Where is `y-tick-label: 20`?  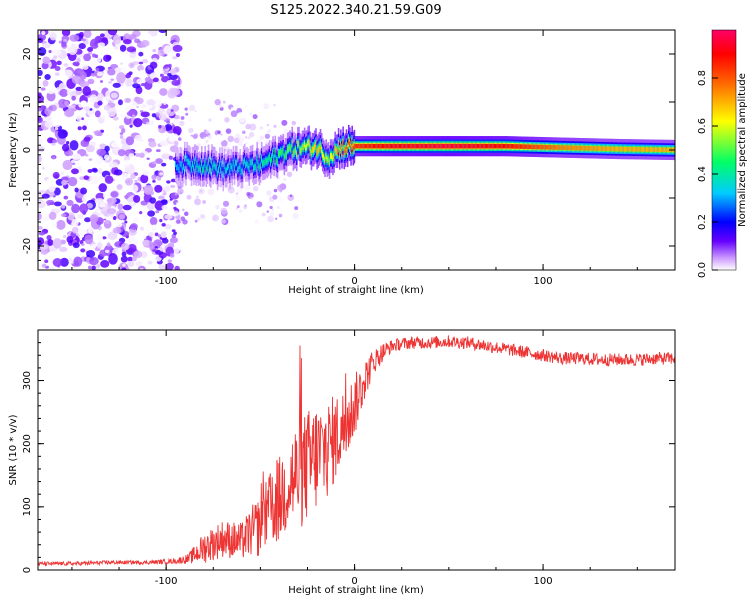 y-tick-label: 20 is located at coordinates (27, 54).